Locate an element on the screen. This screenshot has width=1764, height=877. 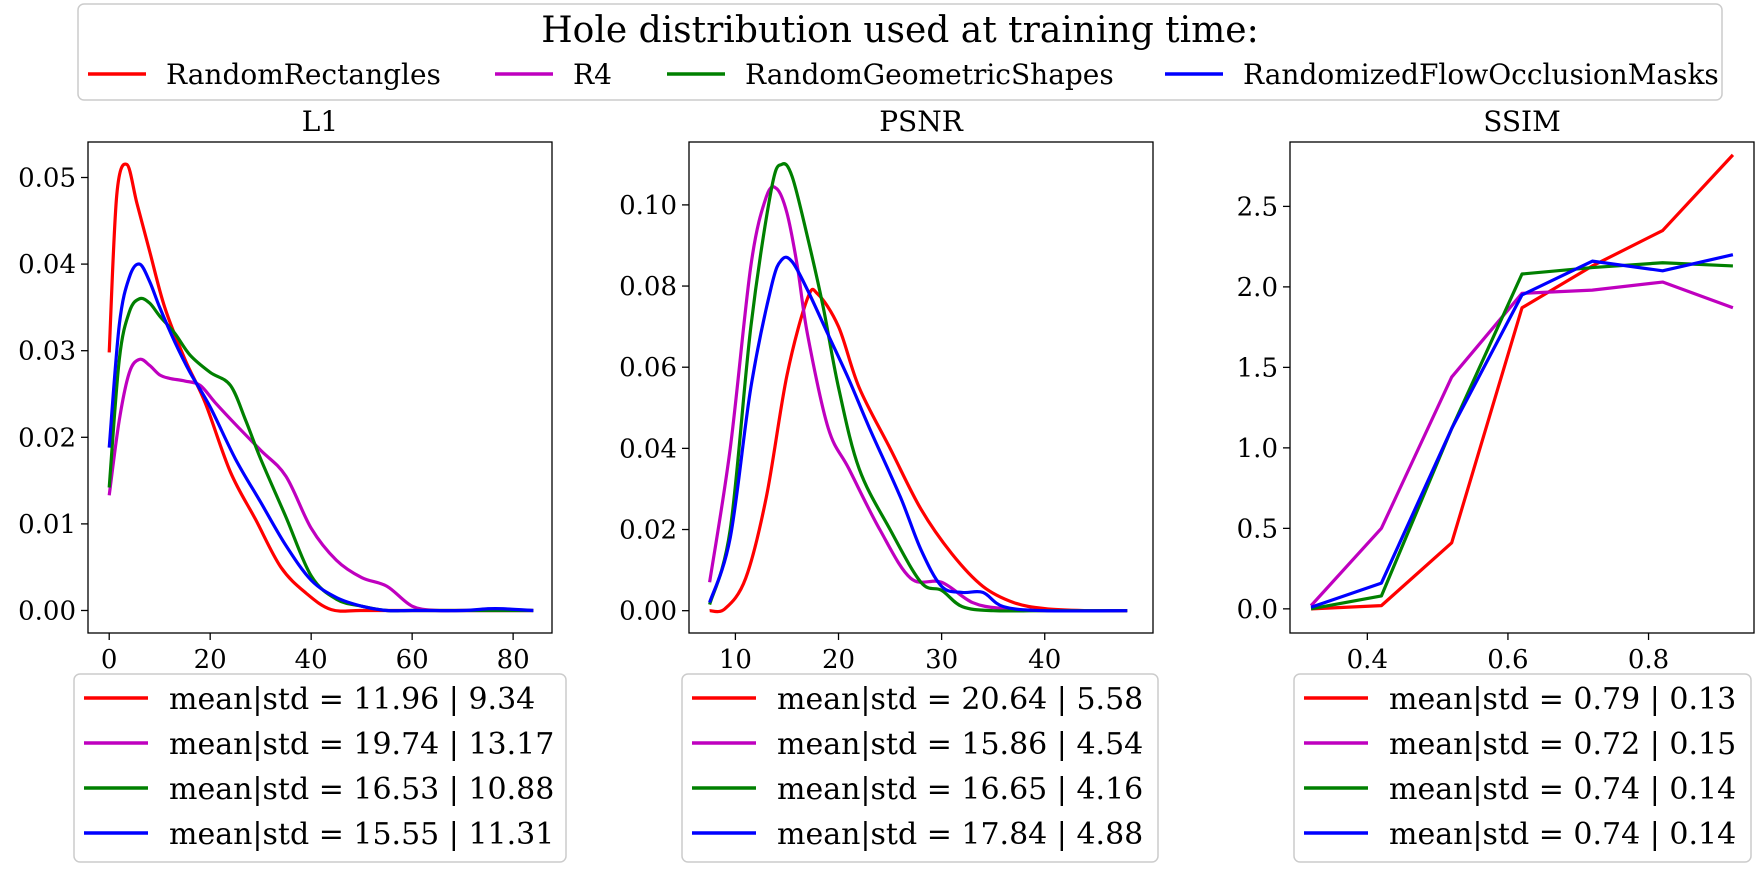
stats-legend-label: mean|std = 0.79 | 0.13 is located at coordinates (1562, 699).